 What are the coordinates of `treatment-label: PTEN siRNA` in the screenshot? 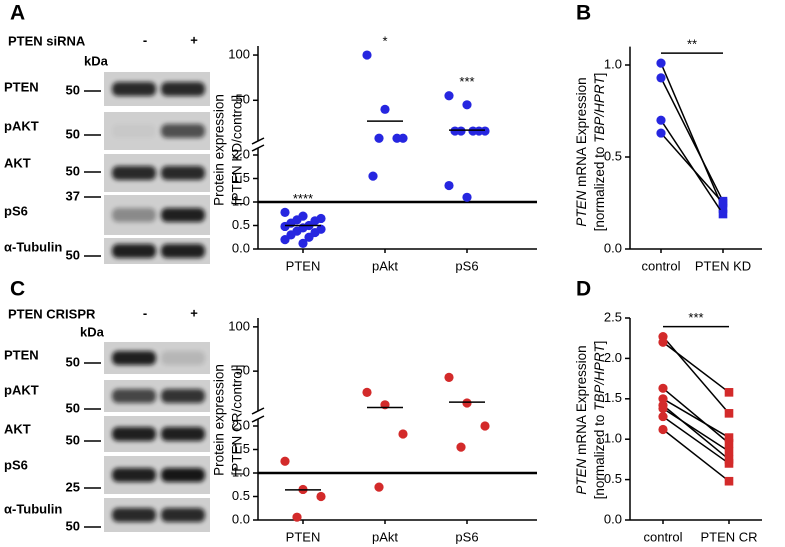 It's located at (47, 40).